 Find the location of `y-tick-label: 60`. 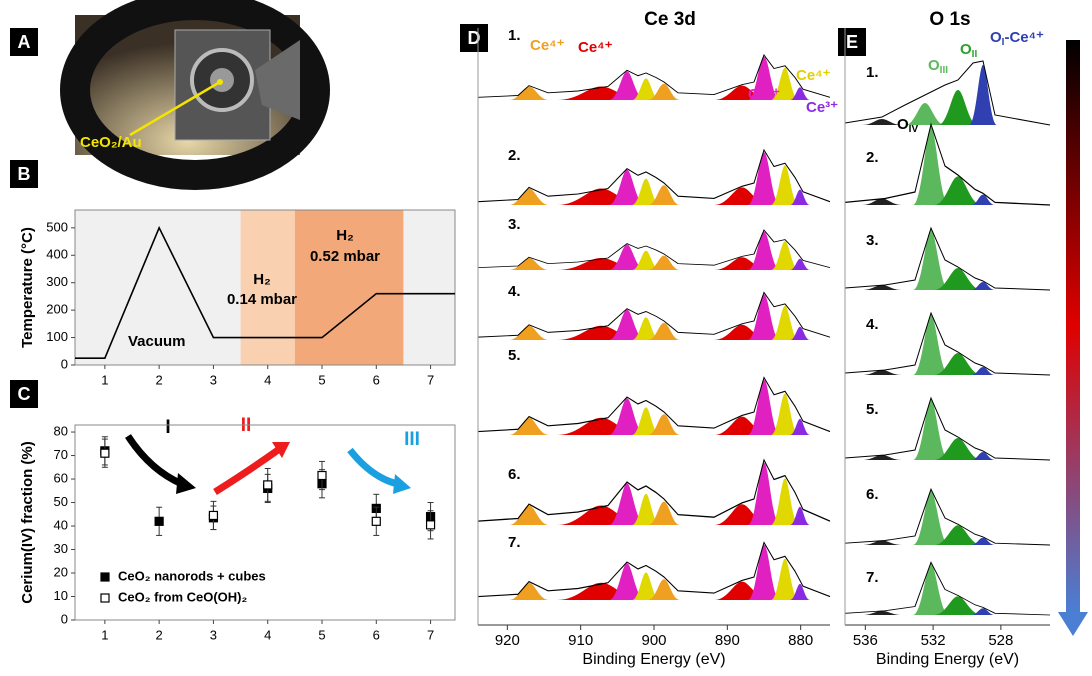

y-tick-label: 60 is located at coordinates (61, 477).